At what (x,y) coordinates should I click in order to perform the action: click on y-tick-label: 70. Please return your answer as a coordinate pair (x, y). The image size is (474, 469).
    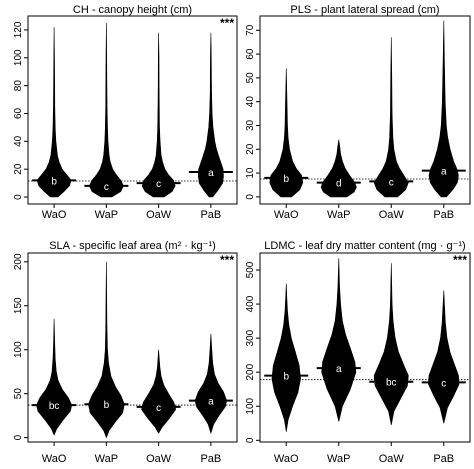
    Looking at the image, I should click on (250, 30).